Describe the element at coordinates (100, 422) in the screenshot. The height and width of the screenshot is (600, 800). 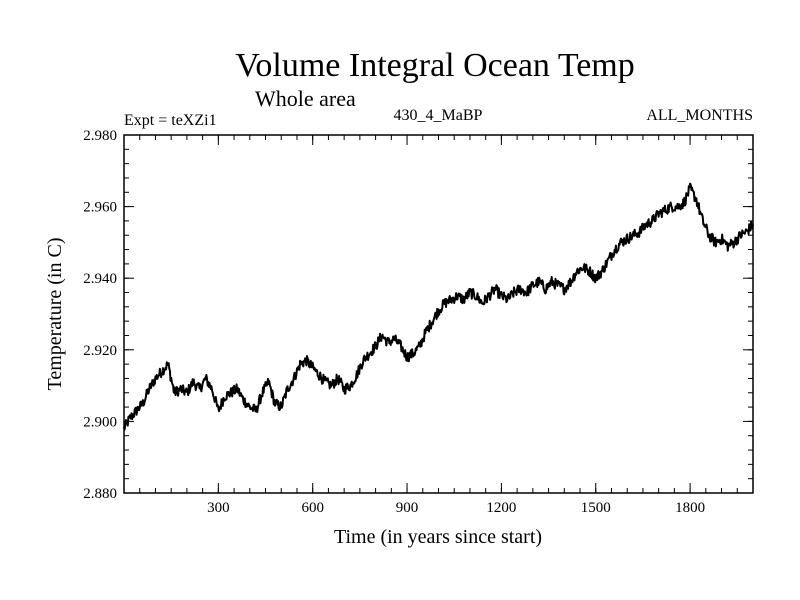
I see `y-tick-label: 2.900` at that location.